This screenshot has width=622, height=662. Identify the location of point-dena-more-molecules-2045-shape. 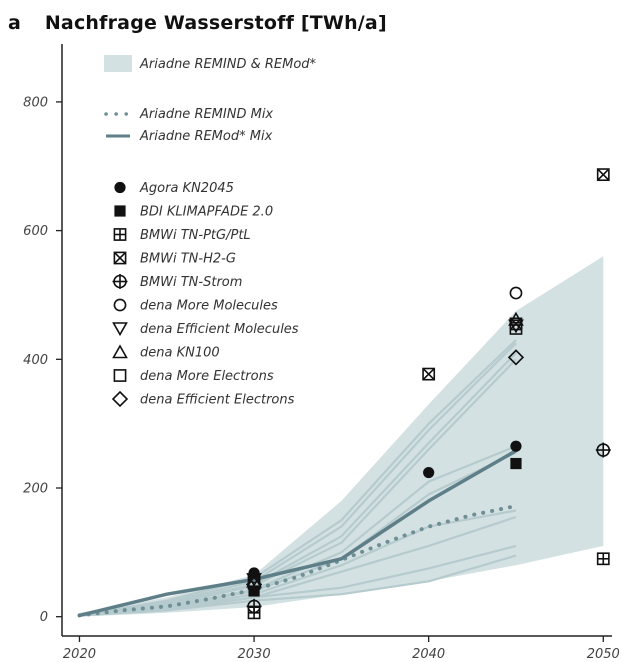
(516, 293).